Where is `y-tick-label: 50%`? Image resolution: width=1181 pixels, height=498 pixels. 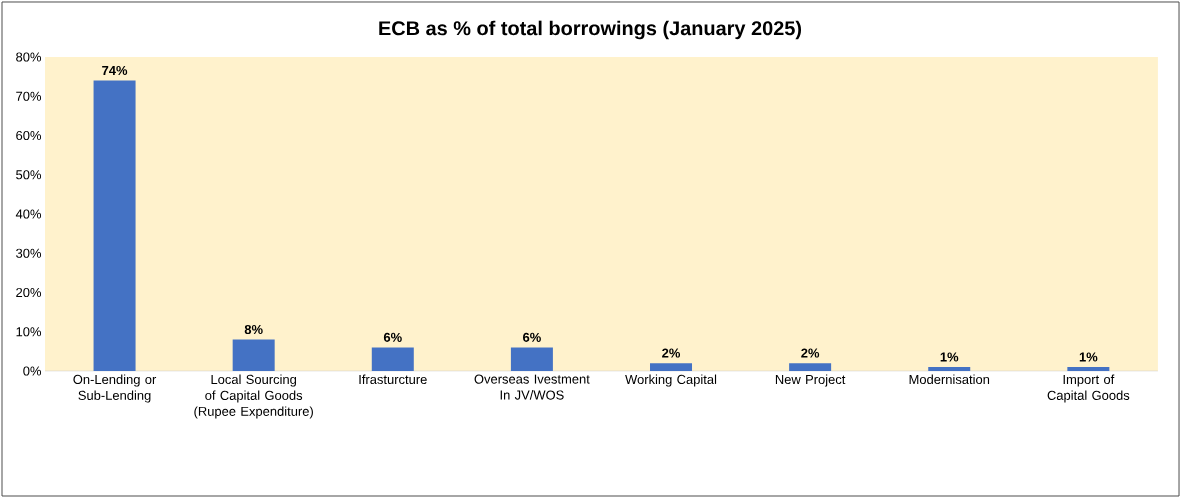
y-tick-label: 50% is located at coordinates (29, 175).